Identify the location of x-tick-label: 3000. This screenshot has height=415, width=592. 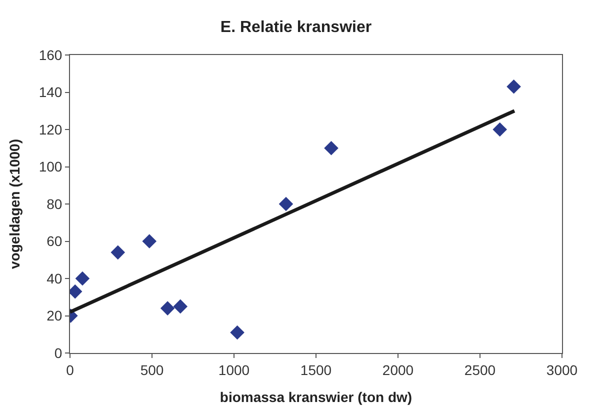
(562, 370).